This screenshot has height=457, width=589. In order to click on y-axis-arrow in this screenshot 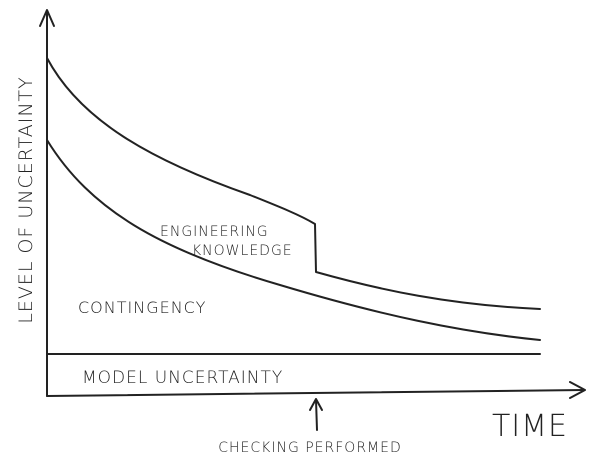, I will do `click(47, 18)`.